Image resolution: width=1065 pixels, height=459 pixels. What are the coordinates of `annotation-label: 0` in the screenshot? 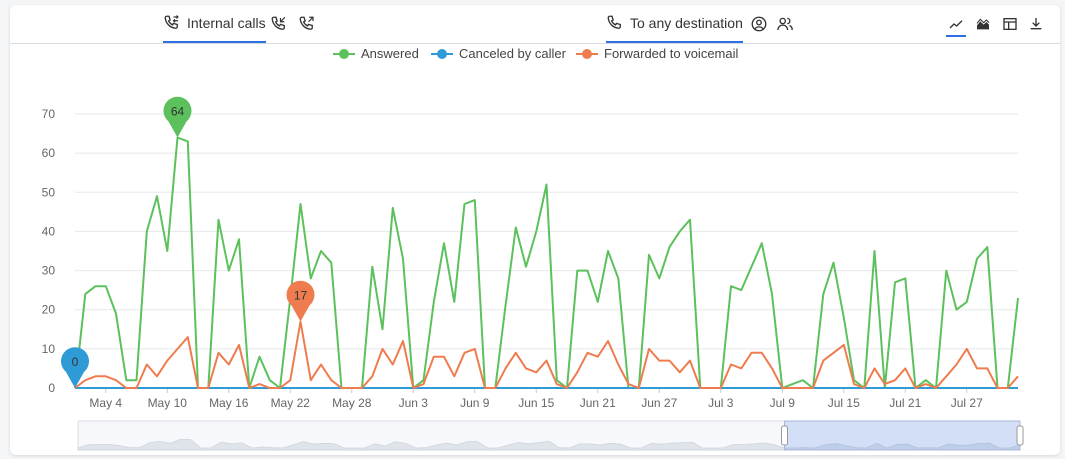 It's located at (75, 362).